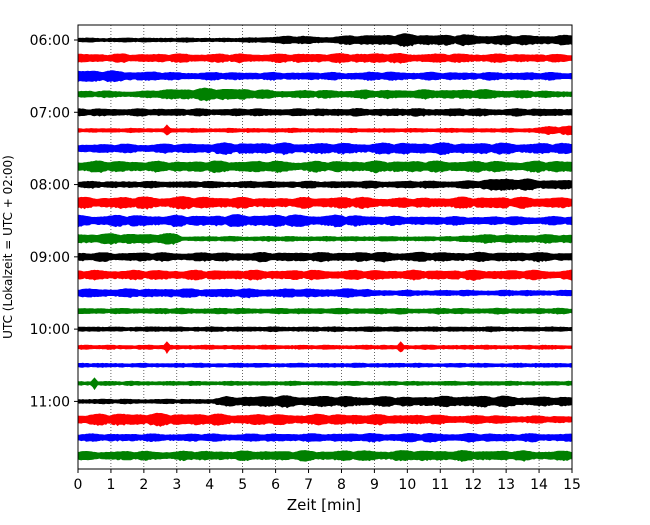  Describe the element at coordinates (308, 485) in the screenshot. I see `x-tick-label: 7` at that location.